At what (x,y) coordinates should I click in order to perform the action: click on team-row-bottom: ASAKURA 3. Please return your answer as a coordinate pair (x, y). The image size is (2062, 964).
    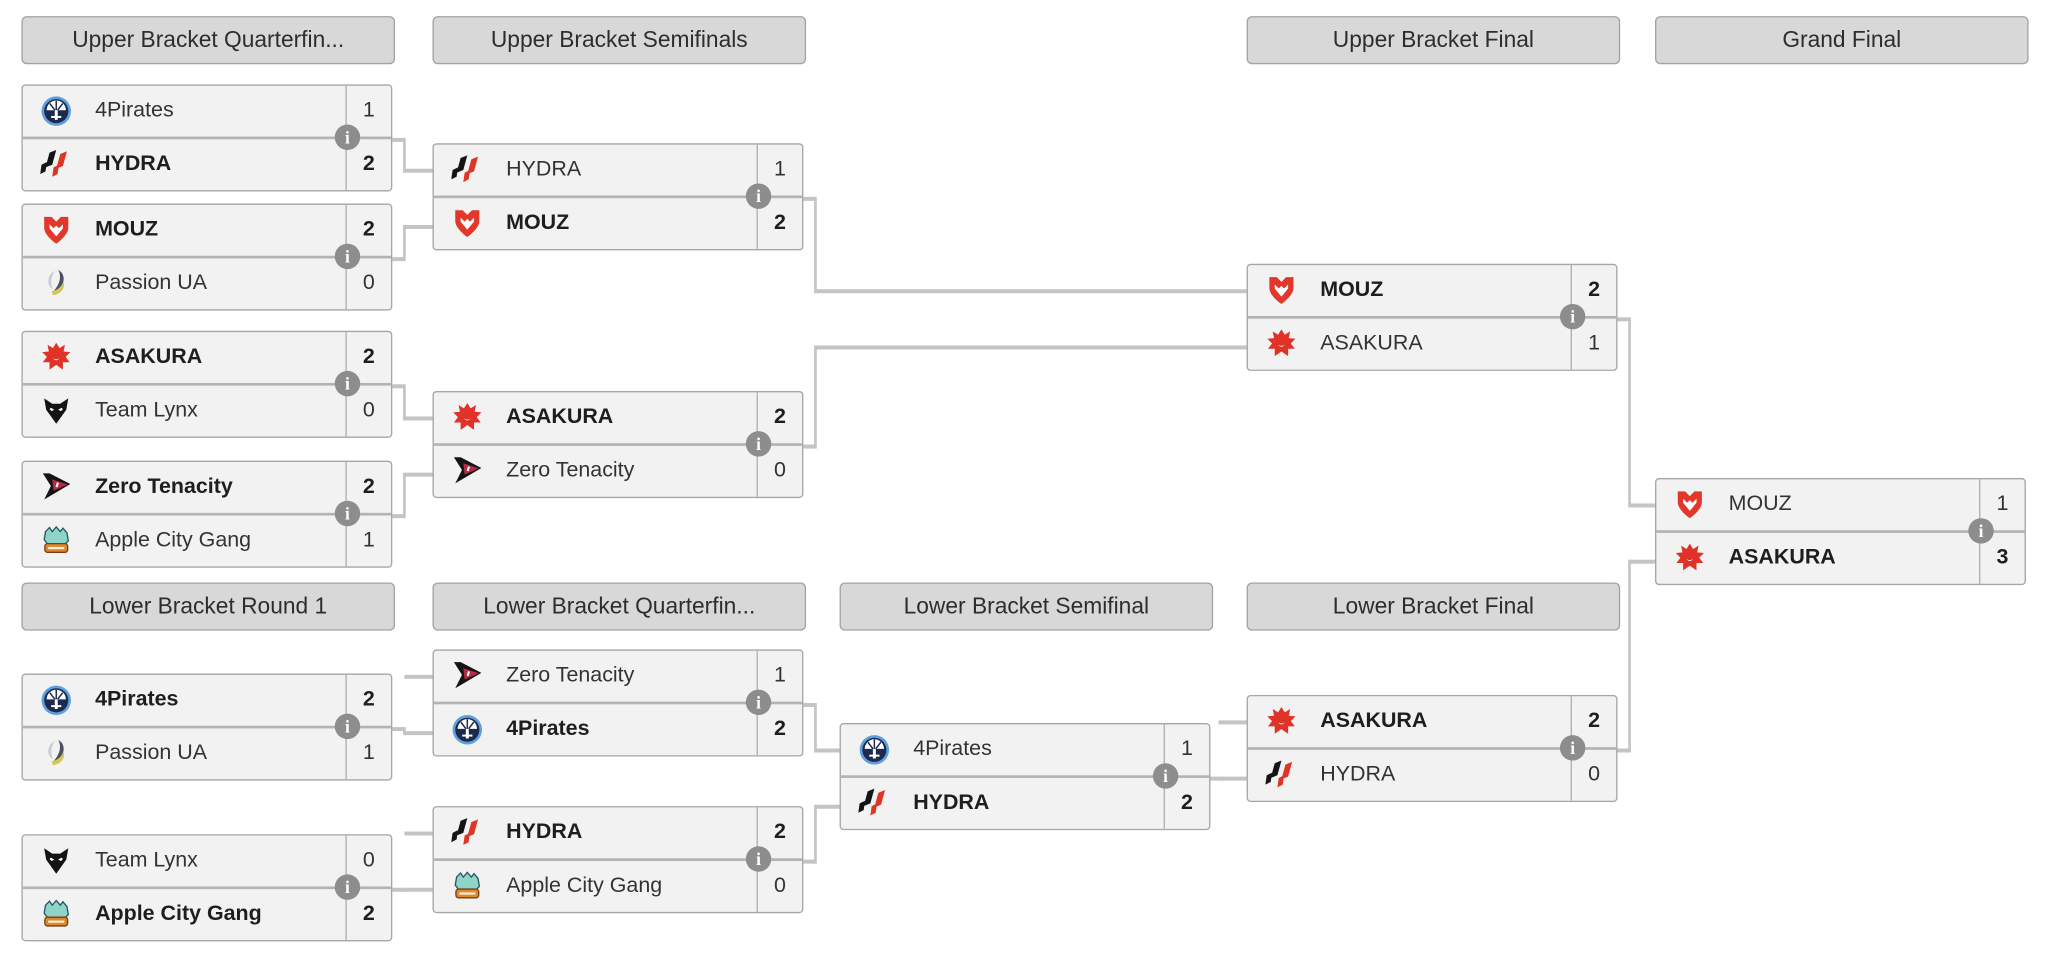
    Looking at the image, I should click on (1840, 558).